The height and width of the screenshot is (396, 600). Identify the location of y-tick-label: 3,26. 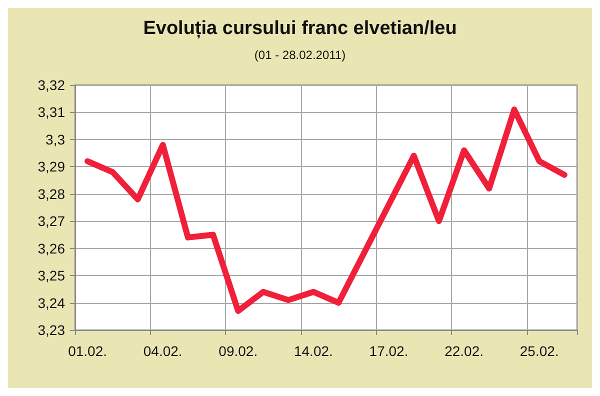
(52, 248).